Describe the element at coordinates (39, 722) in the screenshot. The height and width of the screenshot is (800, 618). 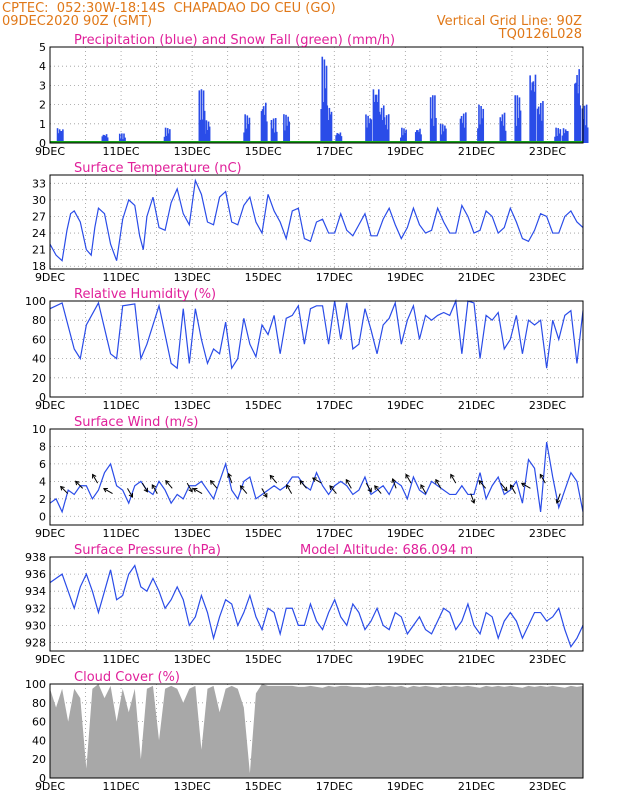
I see `ytick-label: 60` at that location.